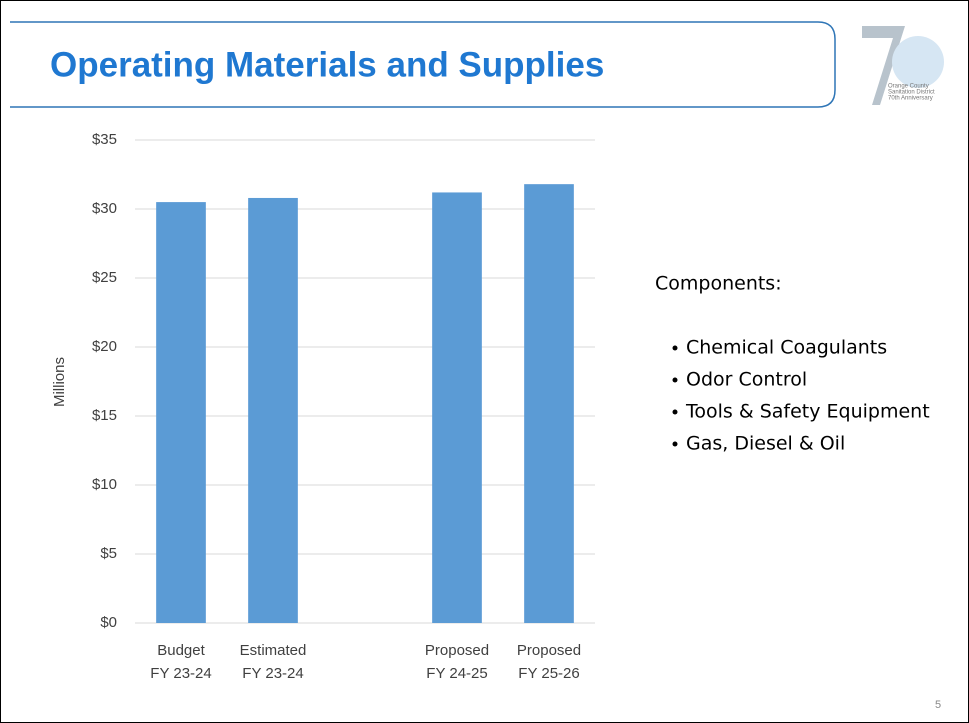 This screenshot has height=723, width=969. Describe the element at coordinates (104, 415) in the screenshot. I see `y-tick-label: $15` at that location.